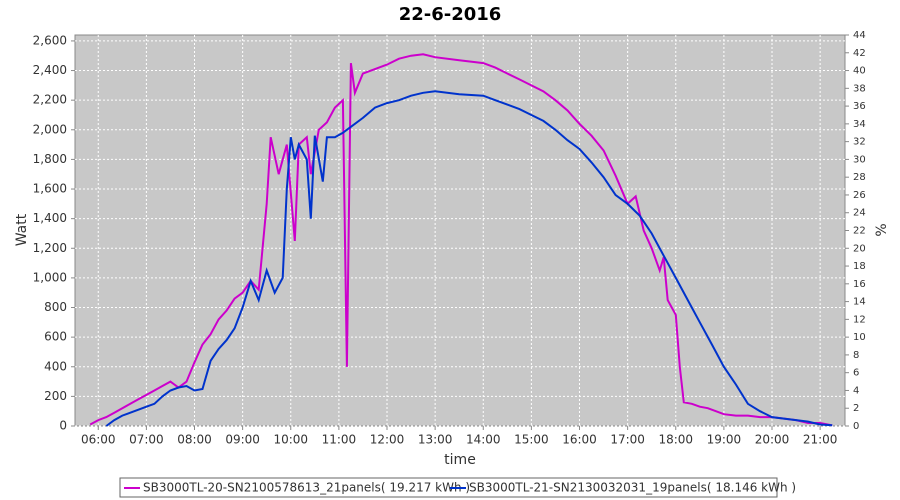  What do you see at coordinates (859, 35) in the screenshot?
I see `y2-tick-label: 44` at bounding box center [859, 35].